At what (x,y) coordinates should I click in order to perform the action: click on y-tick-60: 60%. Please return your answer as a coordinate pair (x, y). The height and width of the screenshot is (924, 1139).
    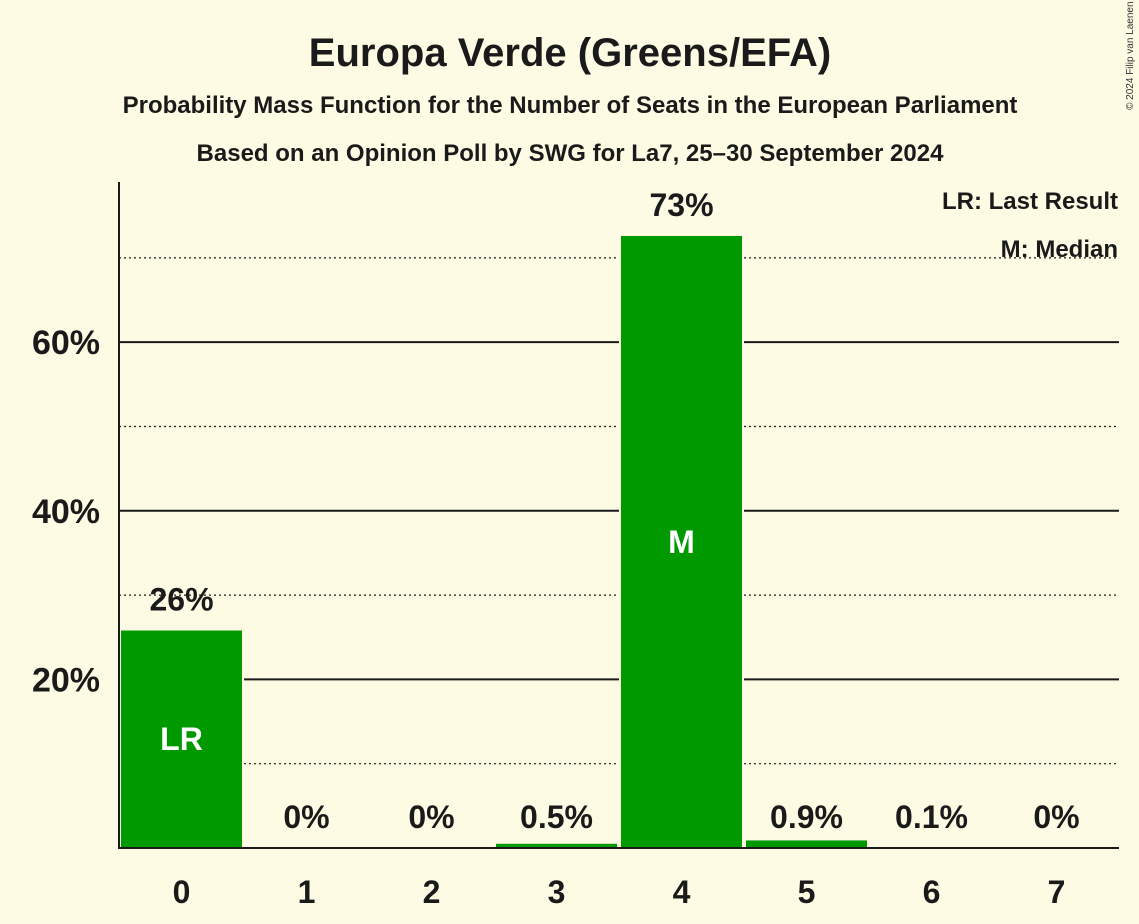
    Looking at the image, I should click on (66, 343).